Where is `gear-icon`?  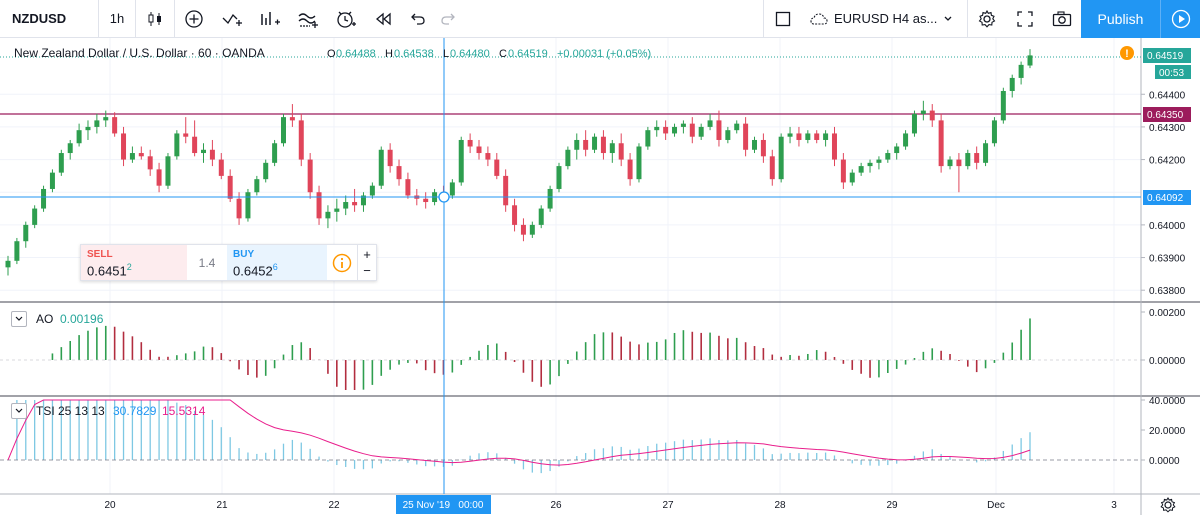 gear-icon is located at coordinates (987, 19).